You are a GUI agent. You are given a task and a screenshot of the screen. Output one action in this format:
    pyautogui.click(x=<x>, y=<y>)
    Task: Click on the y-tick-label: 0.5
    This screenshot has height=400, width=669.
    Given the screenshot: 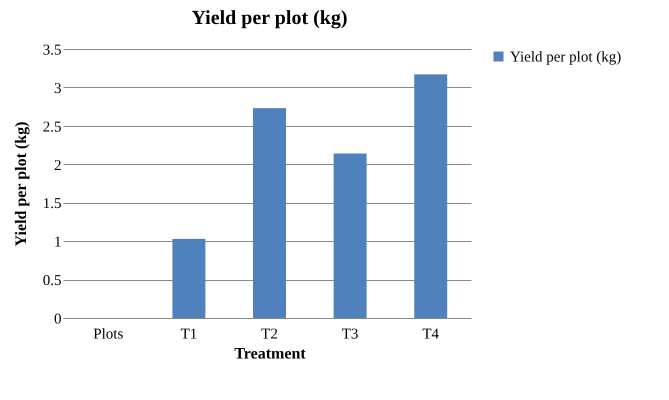 What is the action you would take?
    pyautogui.click(x=52, y=281)
    